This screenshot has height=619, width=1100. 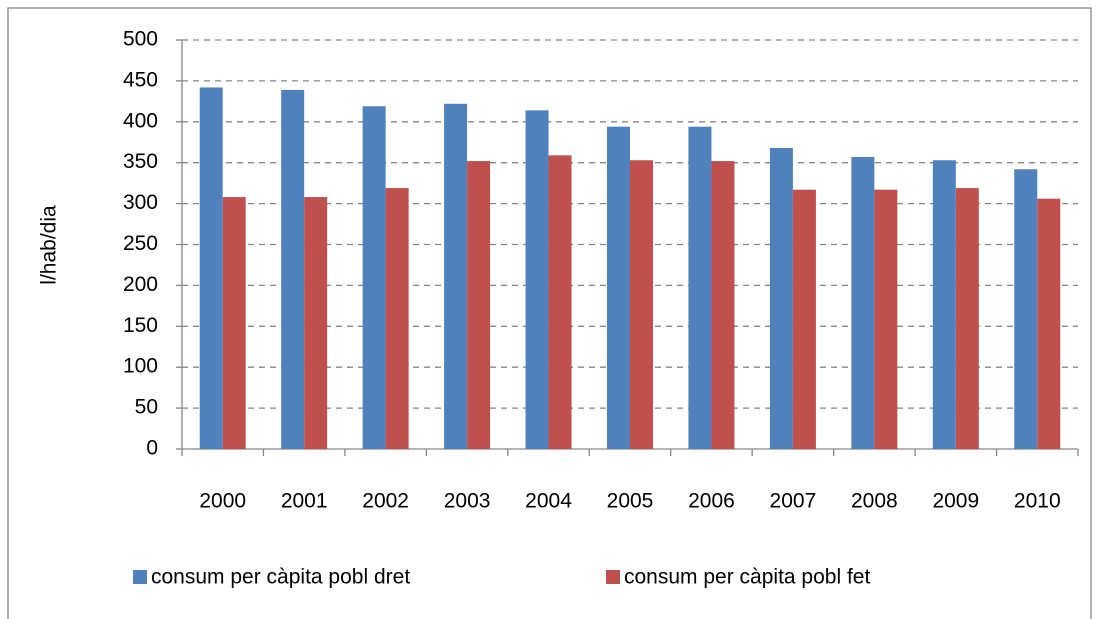 I want to click on y-tick-label: 300, so click(x=140, y=202).